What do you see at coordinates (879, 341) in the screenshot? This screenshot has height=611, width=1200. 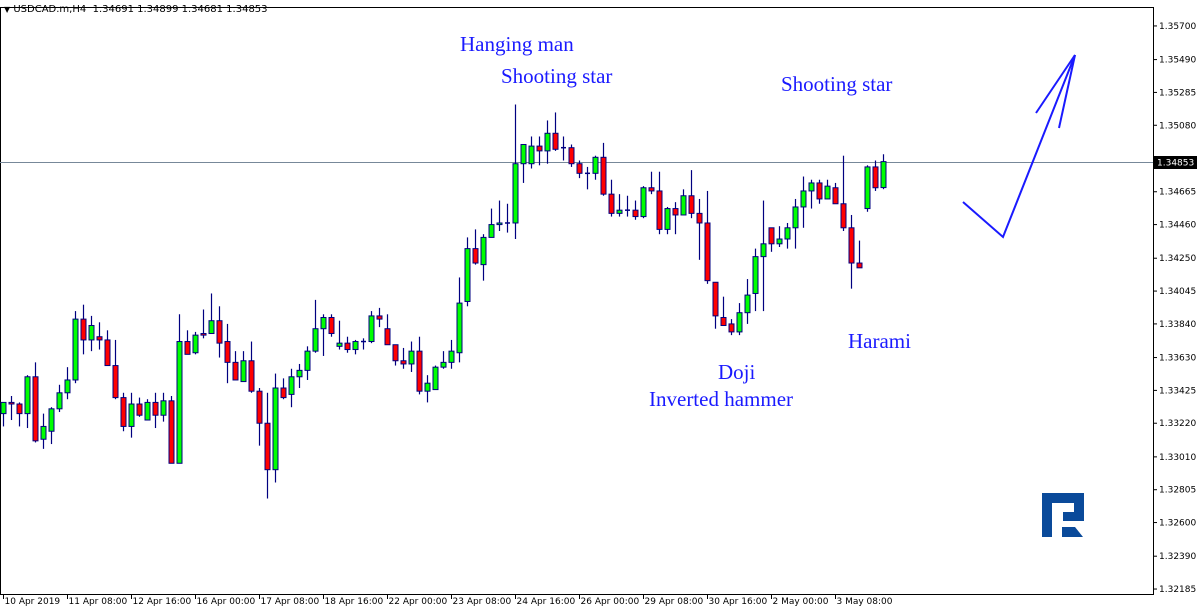 I see `annotation-harami: Harami` at bounding box center [879, 341].